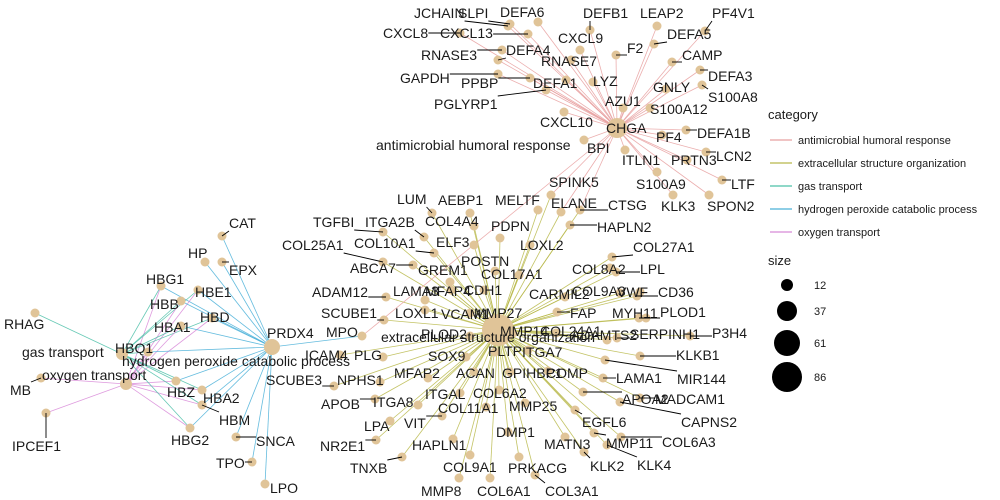 The height and width of the screenshot is (500, 1000). What do you see at coordinates (466, 357) in the screenshot?
I see `gene-node-sox9` at bounding box center [466, 357].